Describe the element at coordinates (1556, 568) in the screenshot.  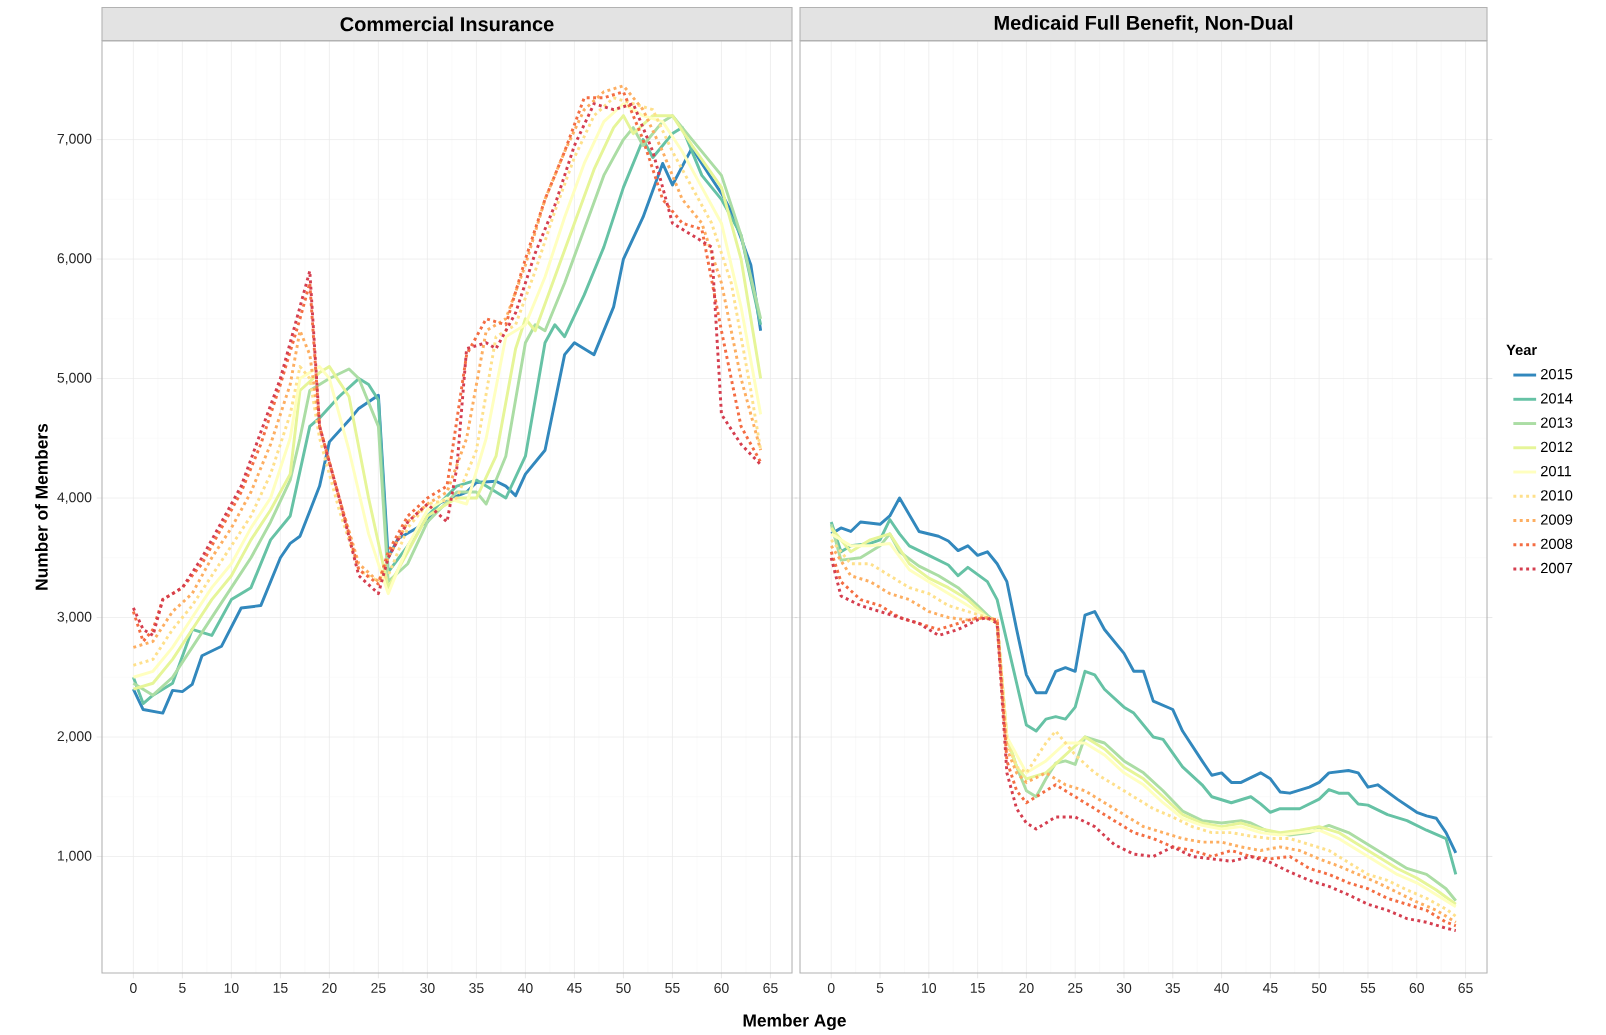
I see `legend-label: 2007` at that location.